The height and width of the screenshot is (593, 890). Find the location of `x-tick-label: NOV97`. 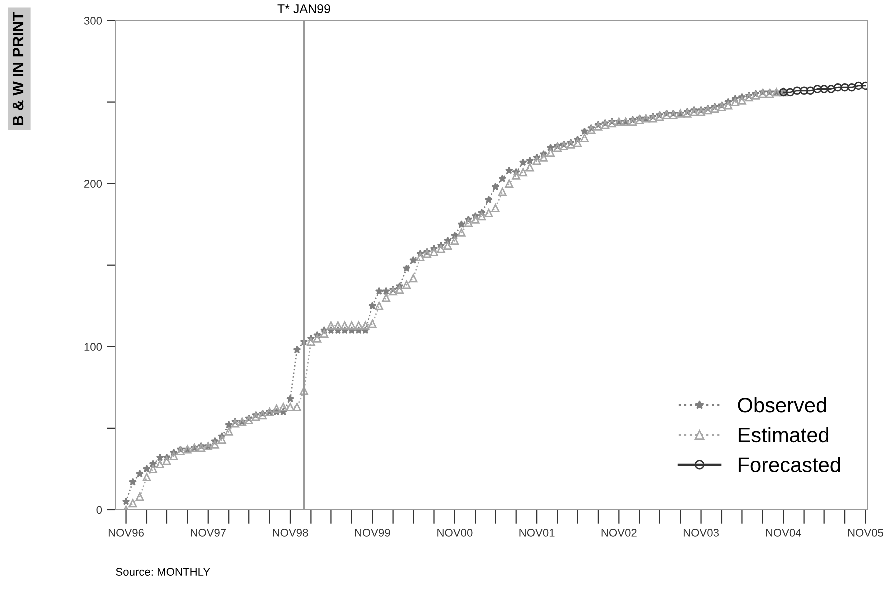

x-tick-label: NOV97 is located at coordinates (208, 533).